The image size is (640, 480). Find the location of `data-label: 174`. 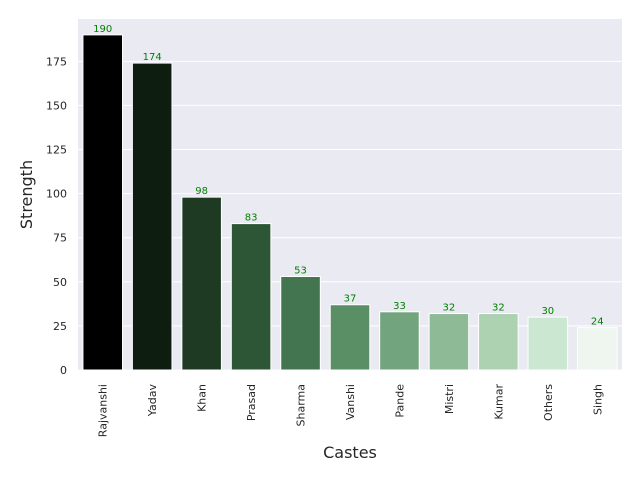

data-label: 174 is located at coordinates (152, 57).